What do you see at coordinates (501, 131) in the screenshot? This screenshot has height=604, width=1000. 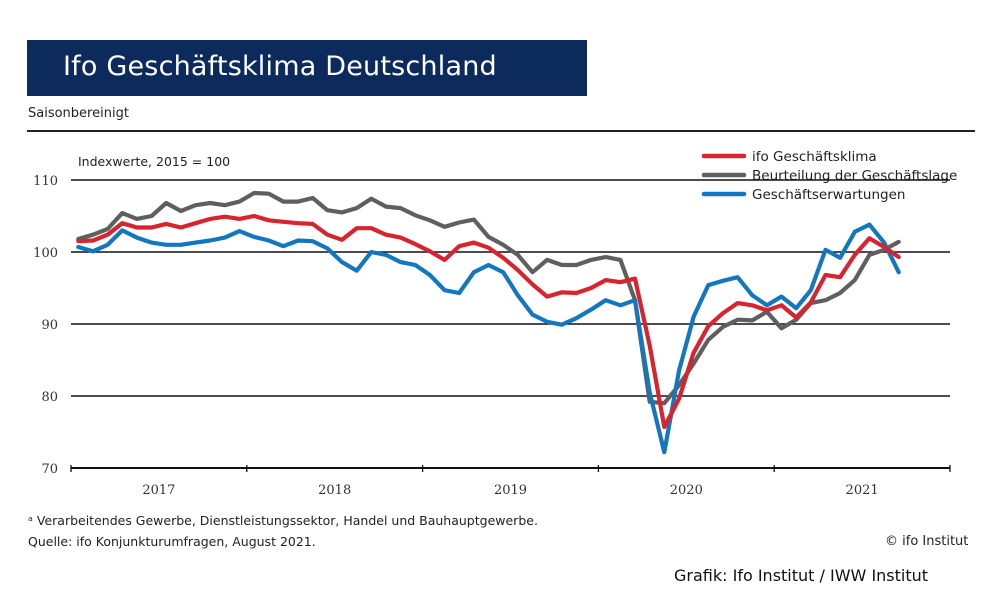 I see `header-divider` at bounding box center [501, 131].